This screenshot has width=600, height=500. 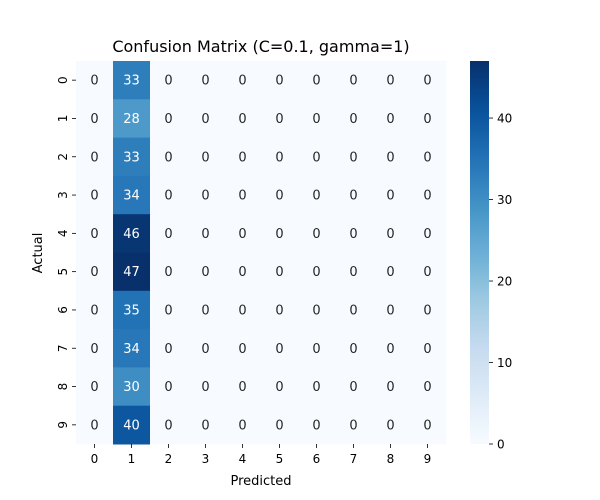 I want to click on colorbar-tick-label: 30, so click(x=504, y=200).